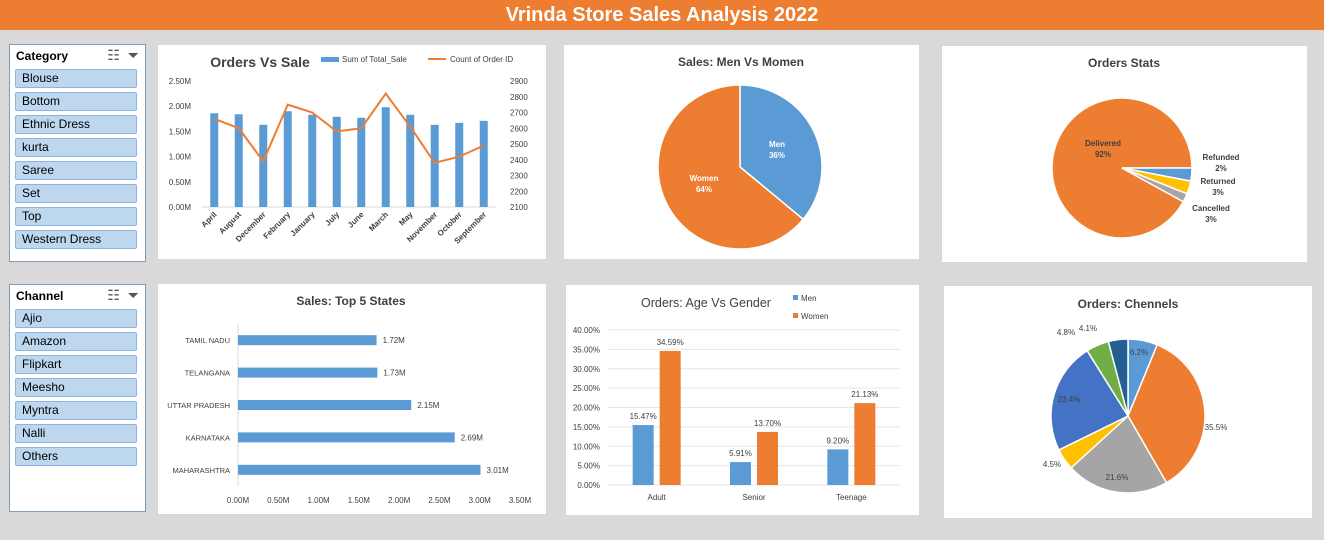 The width and height of the screenshot is (1324, 540). What do you see at coordinates (394, 373) in the screenshot?
I see `data-label: 1.73M` at bounding box center [394, 373].